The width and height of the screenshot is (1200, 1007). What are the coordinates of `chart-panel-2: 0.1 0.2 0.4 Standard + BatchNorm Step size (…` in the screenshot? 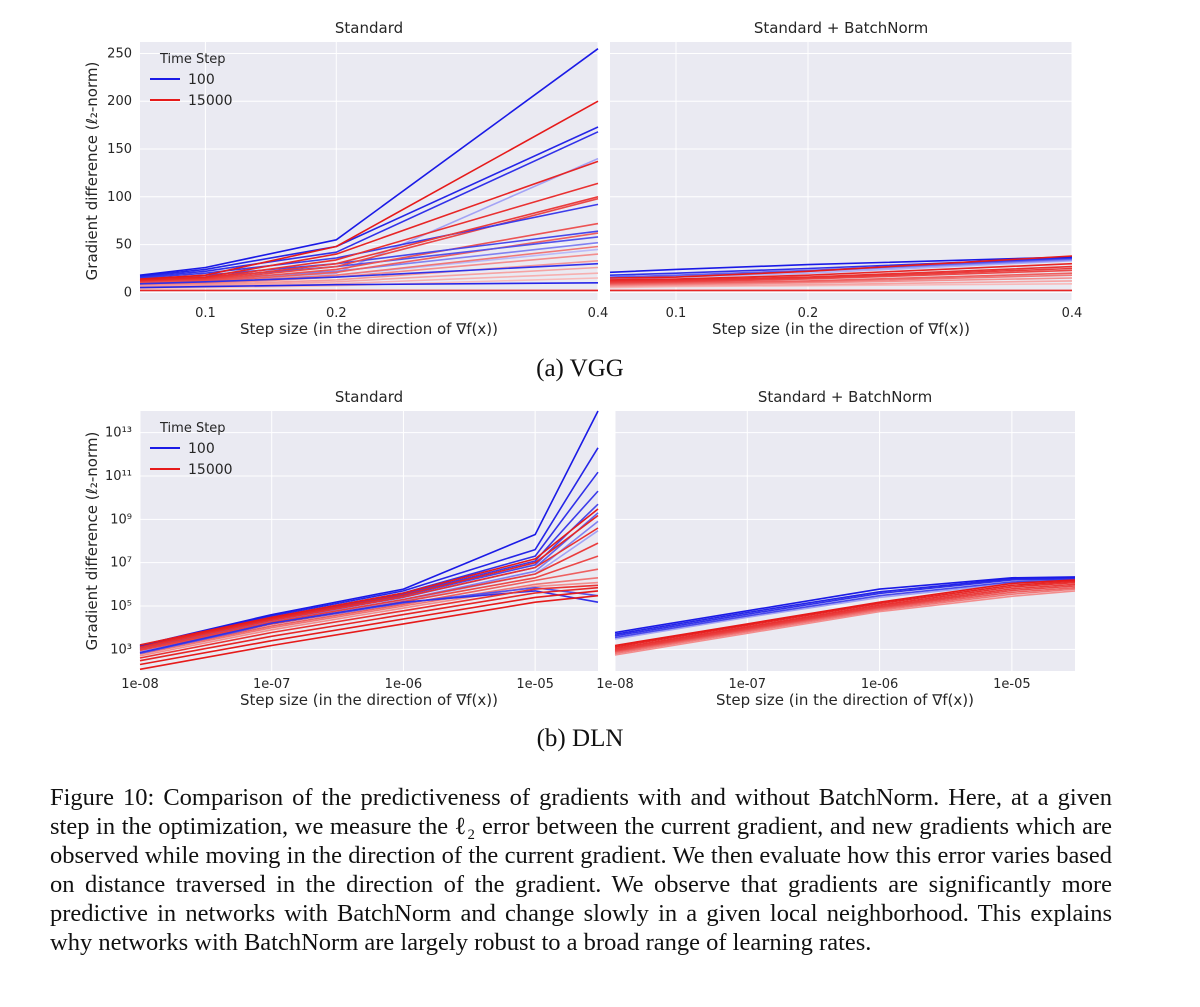 It's located at (846, 178).